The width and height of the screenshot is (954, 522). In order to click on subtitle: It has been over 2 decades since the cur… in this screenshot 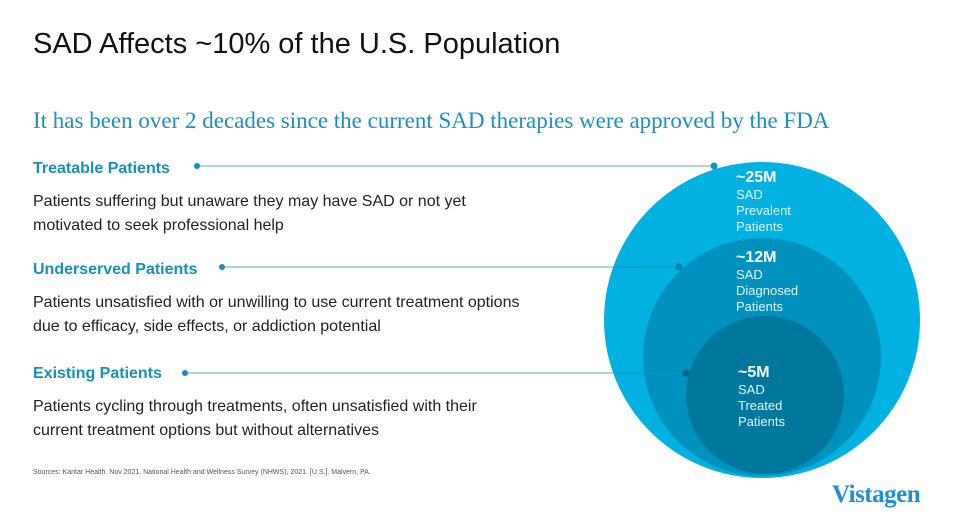, I will do `click(431, 120)`.